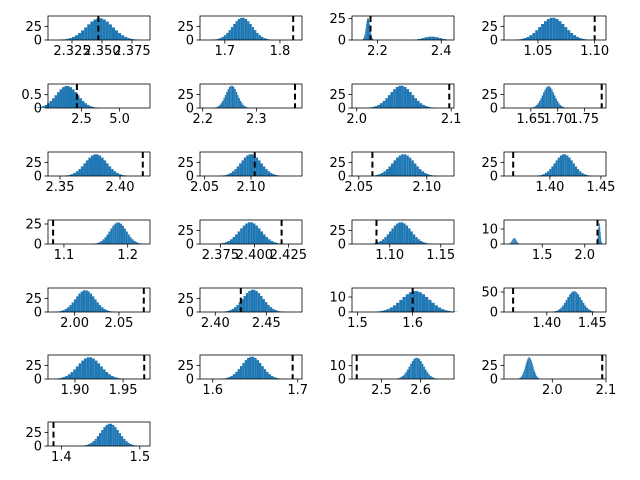 This screenshot has width=640, height=480. What do you see at coordinates (542, 255) in the screenshot?
I see `x-tick-label: 1.5` at bounding box center [542, 255].